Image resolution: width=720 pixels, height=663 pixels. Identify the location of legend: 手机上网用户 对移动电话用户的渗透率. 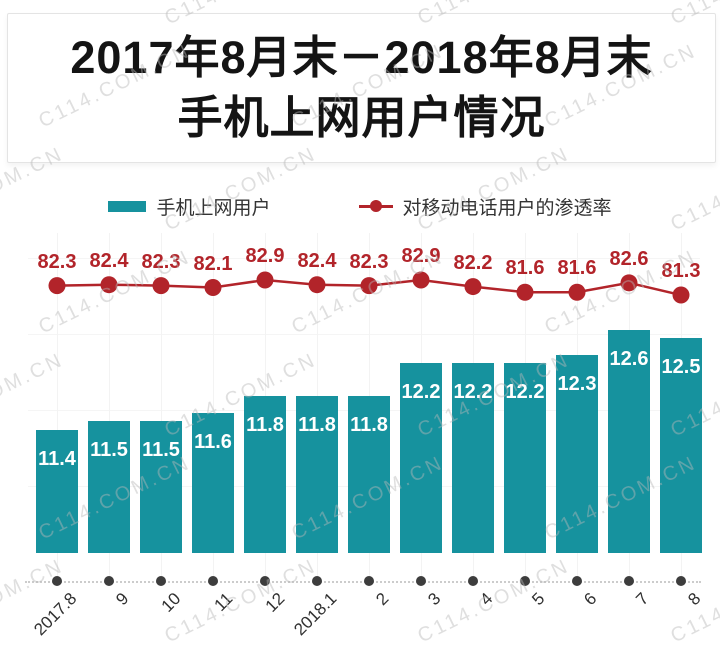
(360, 206).